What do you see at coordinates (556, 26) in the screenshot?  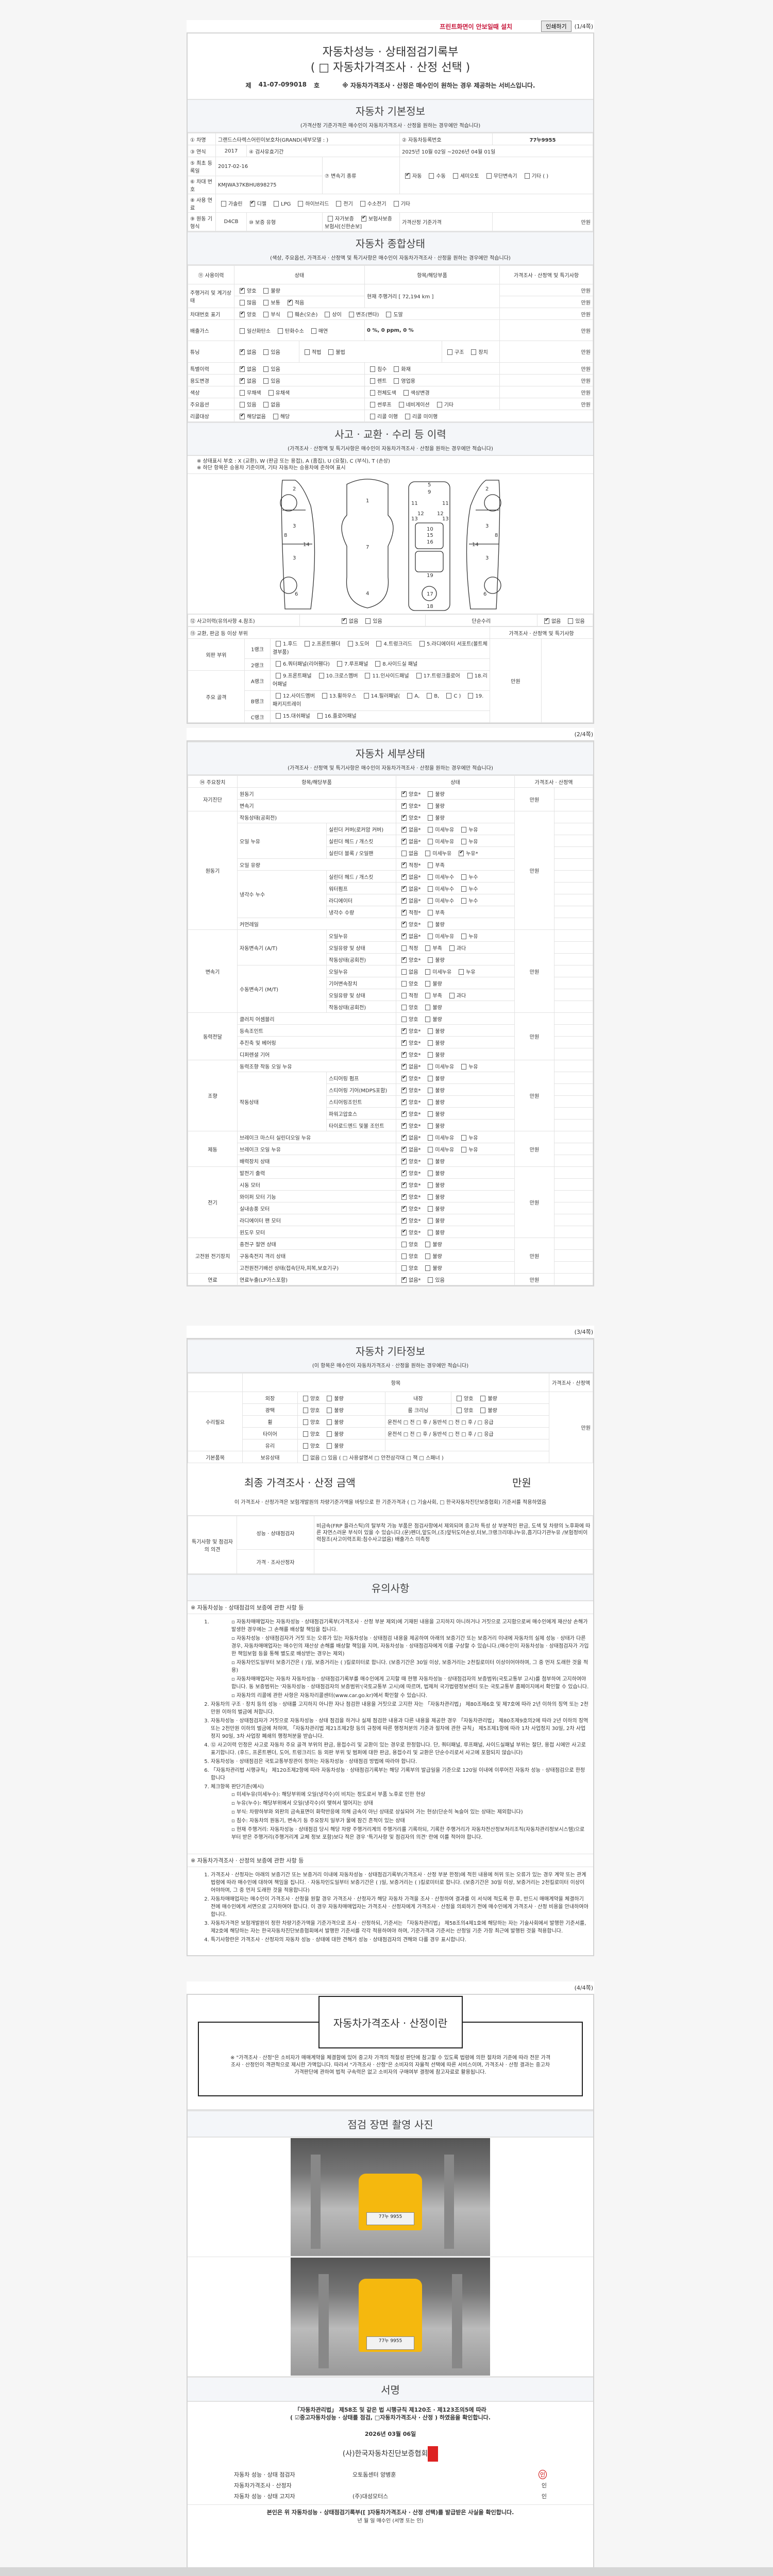 I see `print-button: 인쇄하기` at bounding box center [556, 26].